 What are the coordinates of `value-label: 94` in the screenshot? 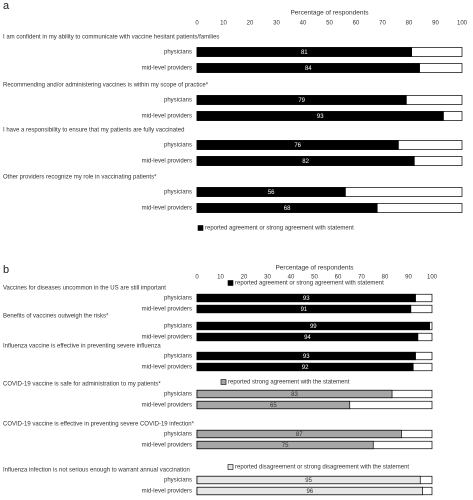 It's located at (307, 338).